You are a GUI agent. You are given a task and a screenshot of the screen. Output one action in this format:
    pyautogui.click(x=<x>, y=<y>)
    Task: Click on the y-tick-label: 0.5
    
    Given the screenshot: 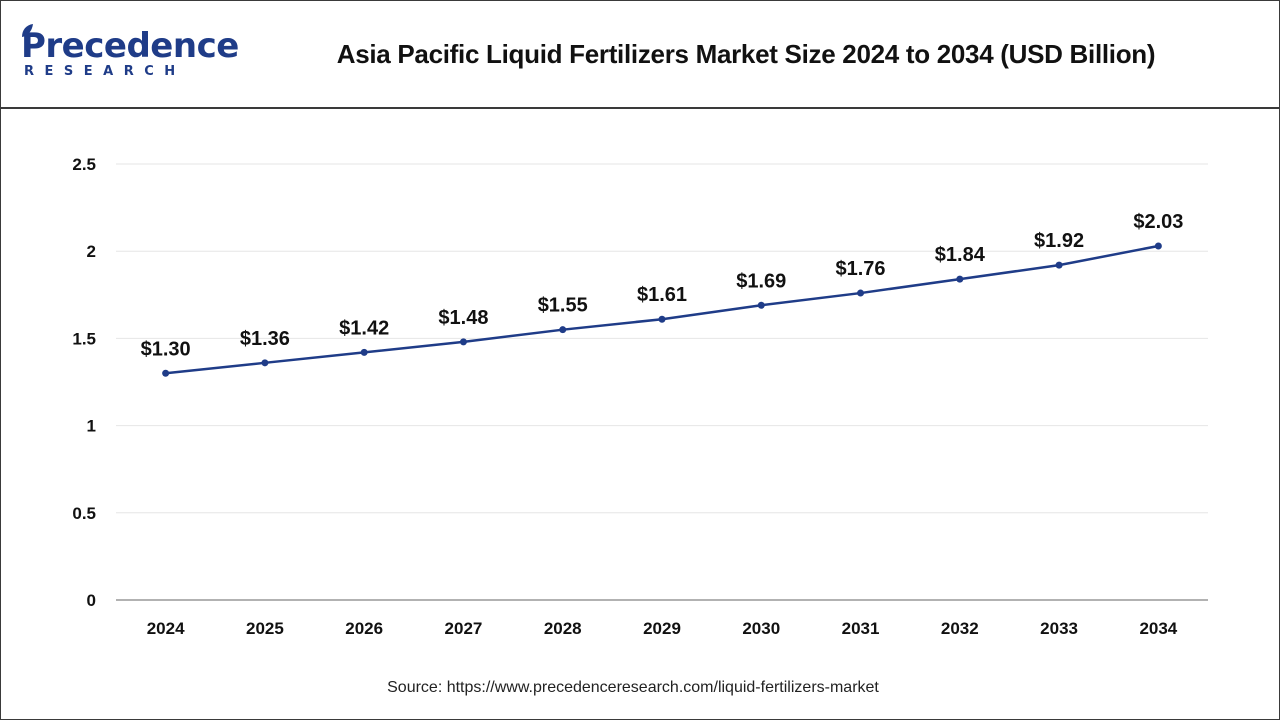 What is the action you would take?
    pyautogui.click(x=84, y=513)
    